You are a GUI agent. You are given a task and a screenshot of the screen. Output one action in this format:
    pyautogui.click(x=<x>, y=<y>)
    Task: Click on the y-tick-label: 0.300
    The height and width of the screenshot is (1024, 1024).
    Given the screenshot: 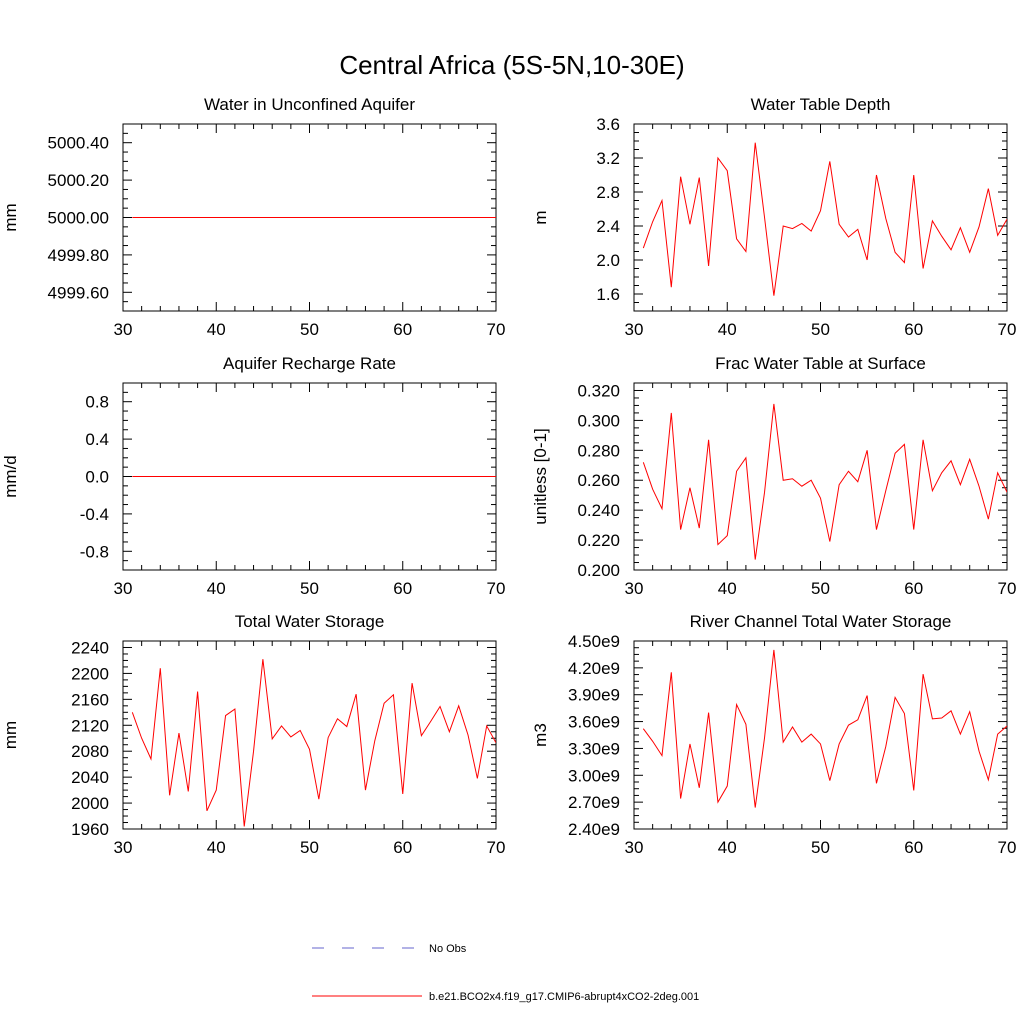 What is the action you would take?
    pyautogui.click(x=598, y=420)
    